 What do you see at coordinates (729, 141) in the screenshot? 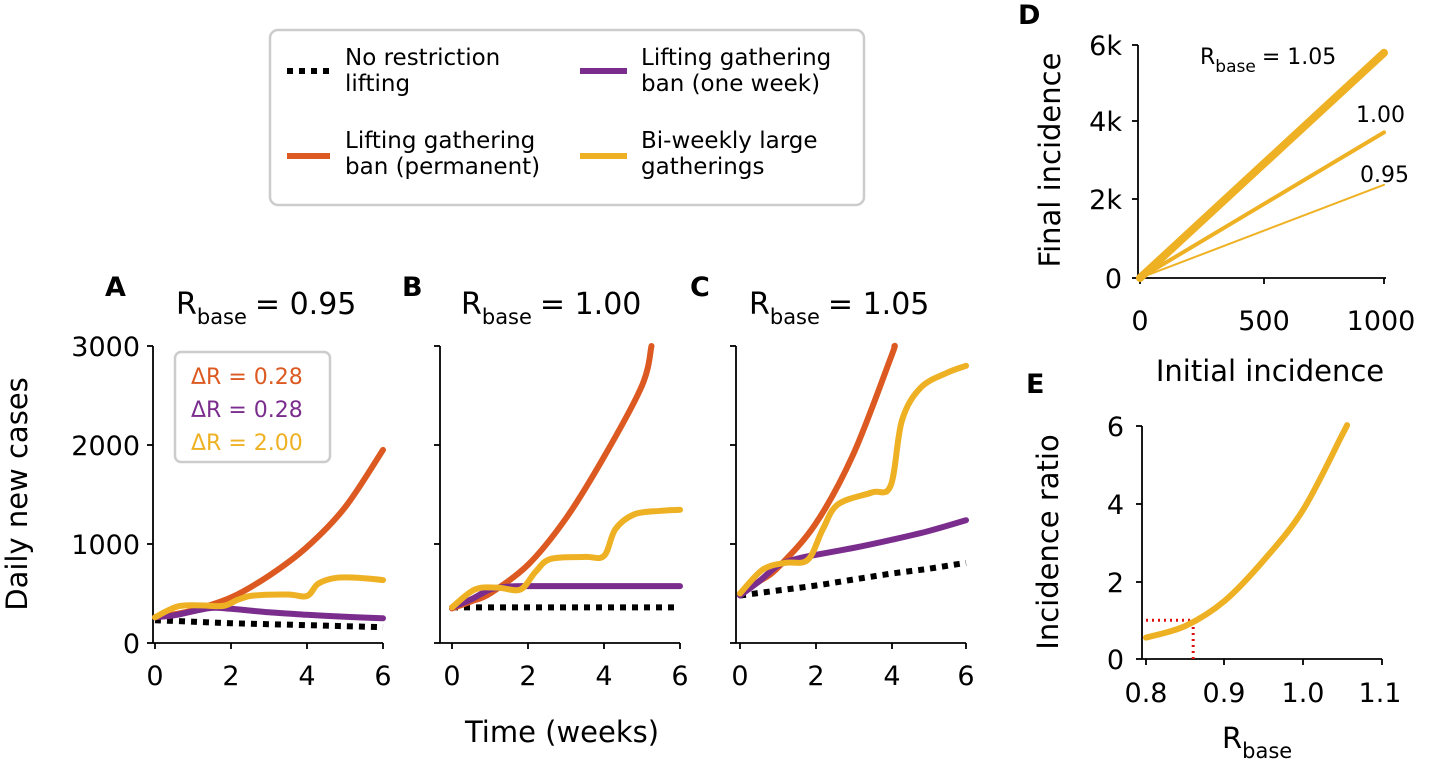
I see `legend-label-gath-1: Bi-weekly large` at bounding box center [729, 141].